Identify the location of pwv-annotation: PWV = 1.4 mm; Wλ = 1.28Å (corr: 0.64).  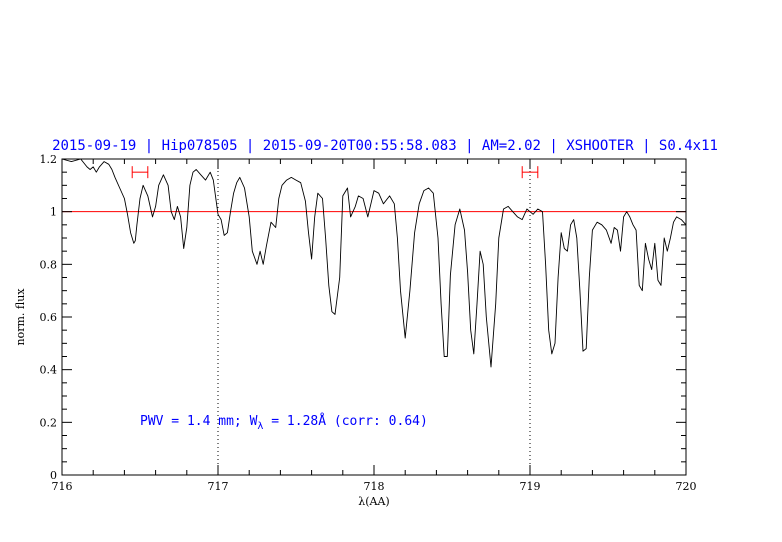
(284, 422).